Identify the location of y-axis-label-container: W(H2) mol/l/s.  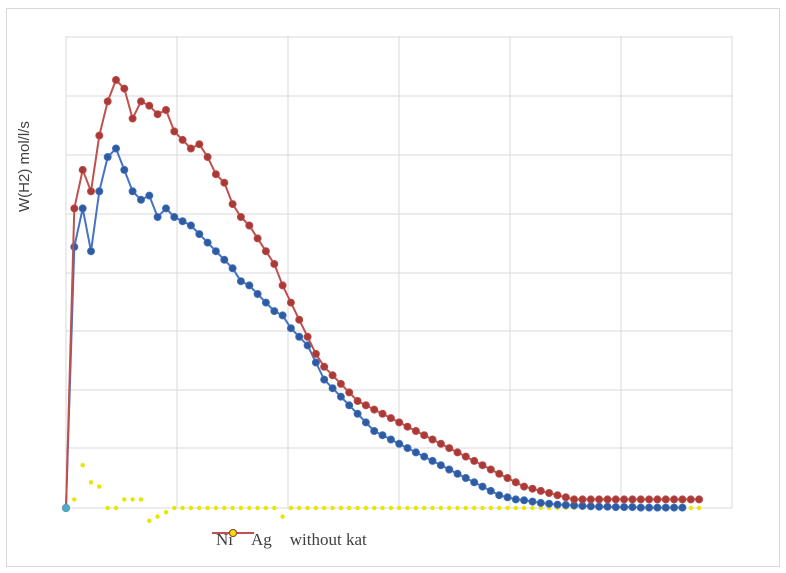
(24, 160).